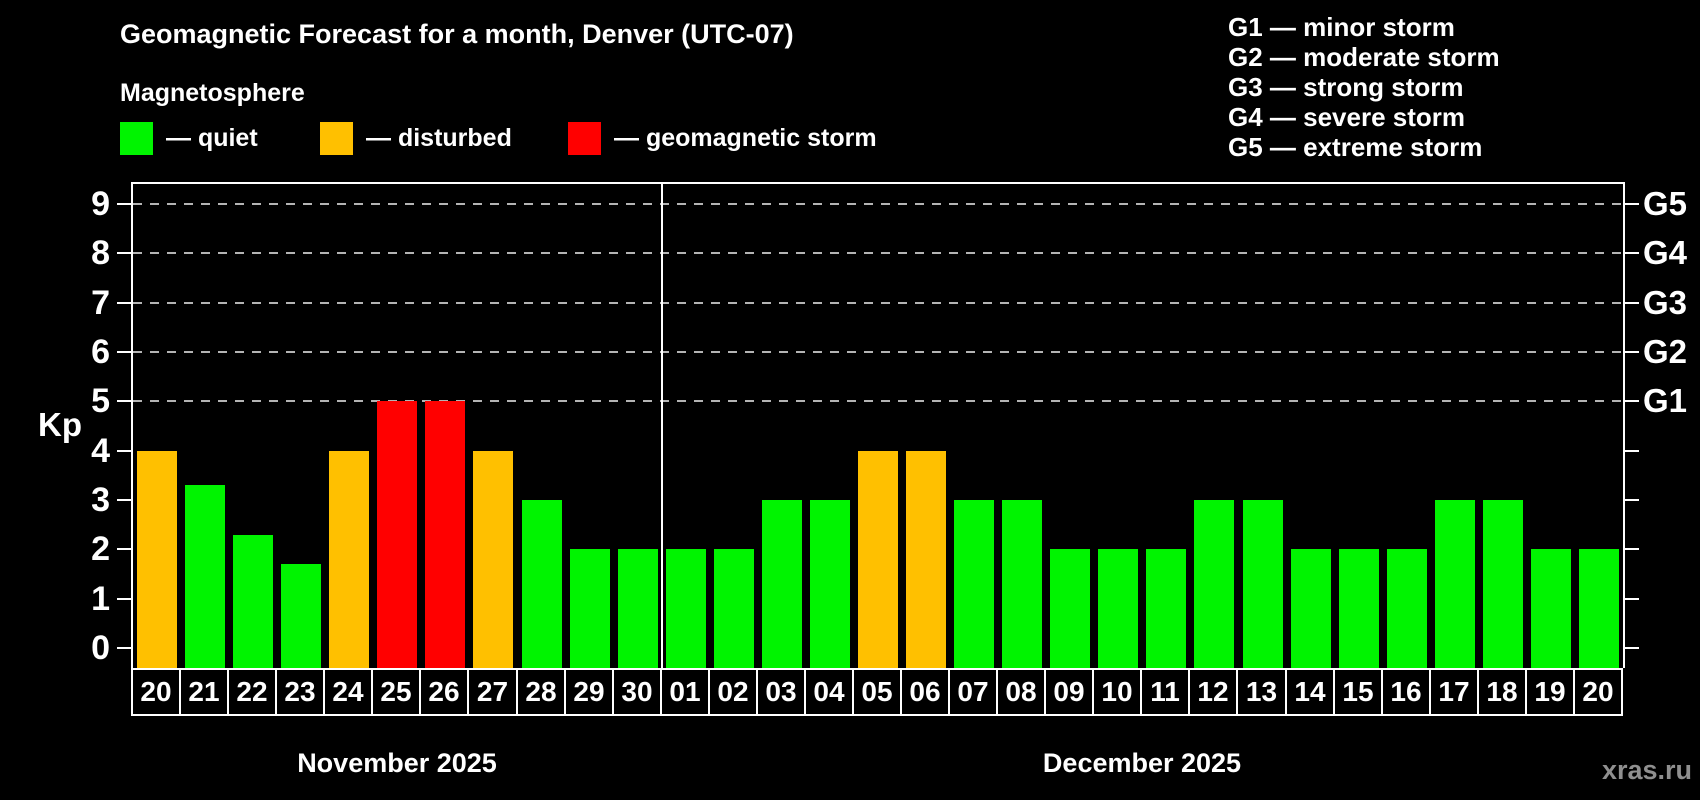 The height and width of the screenshot is (800, 1700). I want to click on g-level-label-g2: G2, so click(1665, 351).